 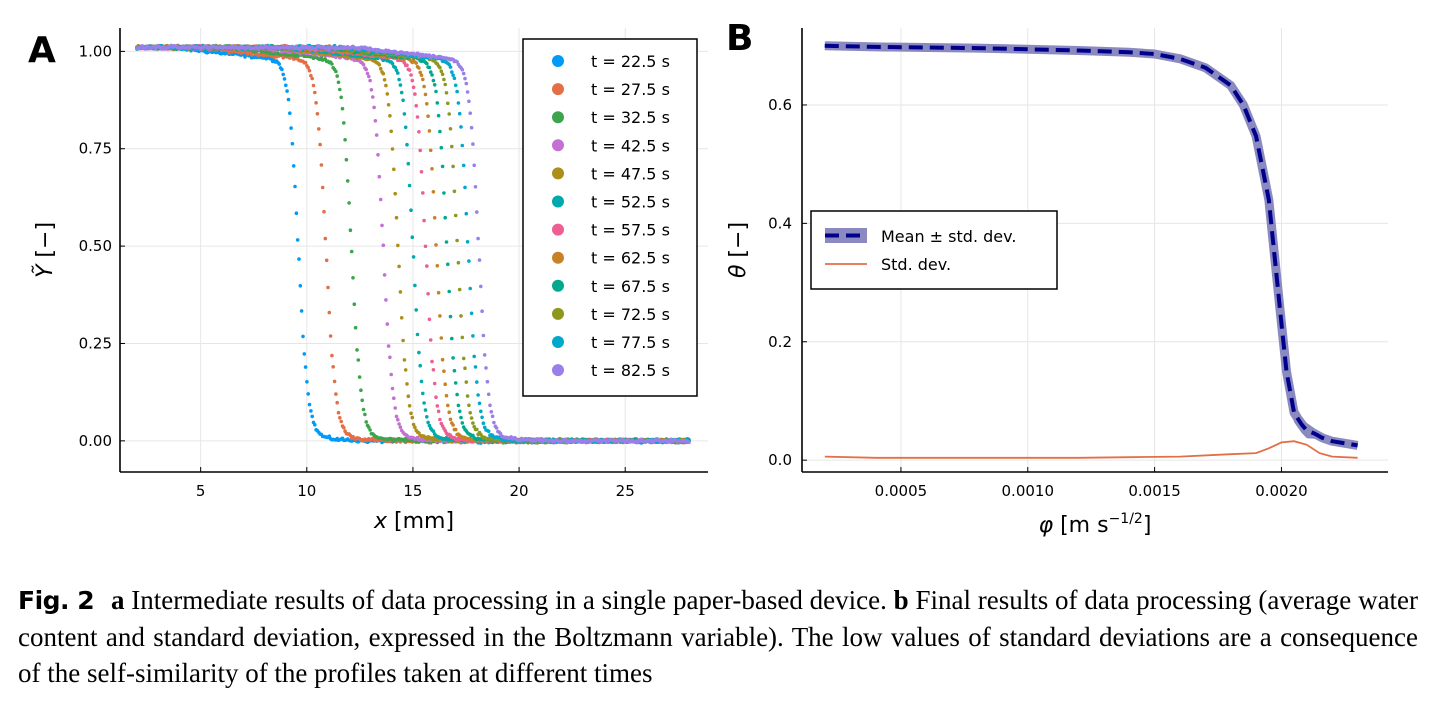 What do you see at coordinates (306, 491) in the screenshot?
I see `x-tick-label: 10` at bounding box center [306, 491].